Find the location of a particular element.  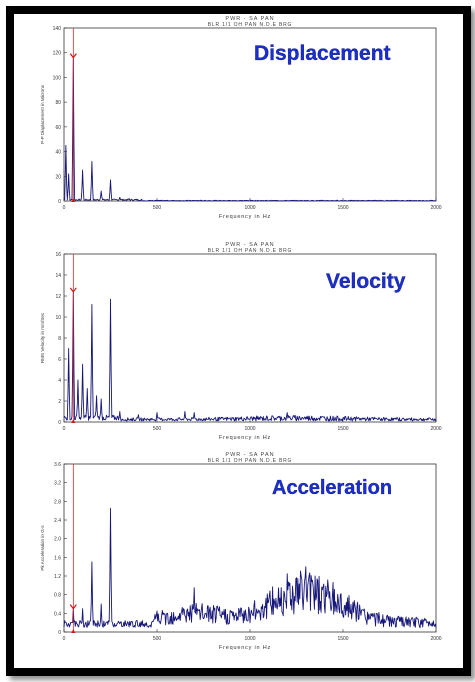

acceleration-chart-title: PWR - SA PAN is located at coordinates (249, 455).